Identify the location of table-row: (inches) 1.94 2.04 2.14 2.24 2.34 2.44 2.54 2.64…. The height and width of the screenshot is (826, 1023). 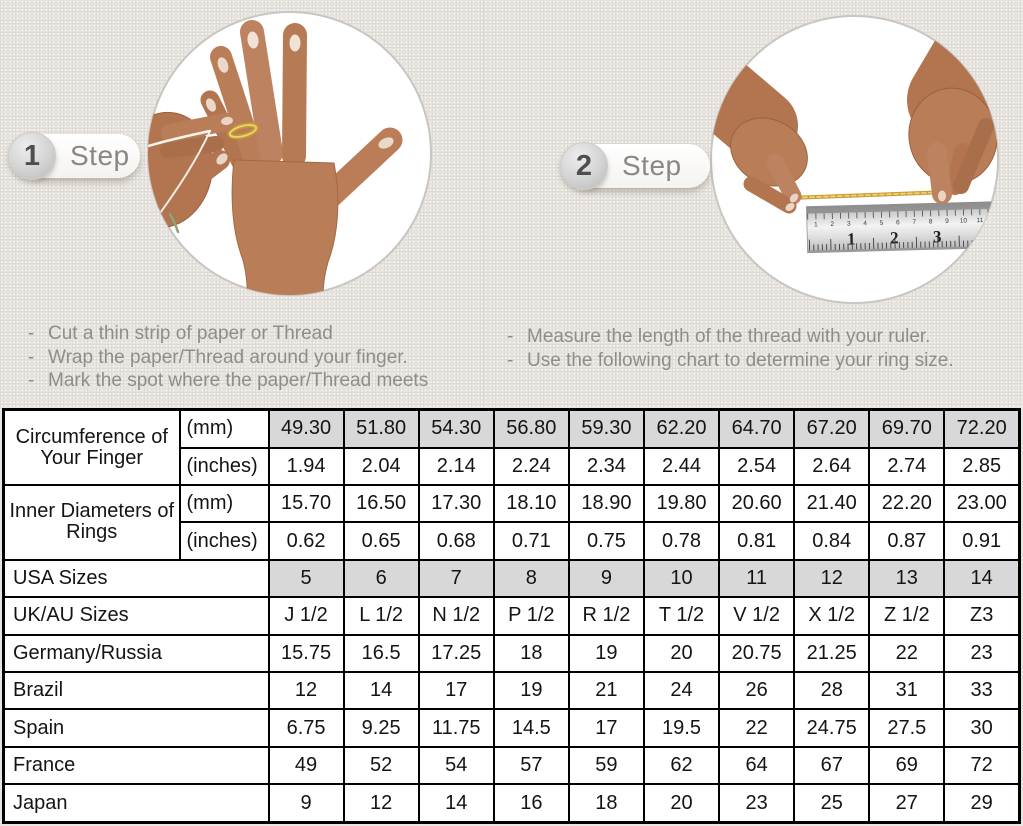
(512, 466).